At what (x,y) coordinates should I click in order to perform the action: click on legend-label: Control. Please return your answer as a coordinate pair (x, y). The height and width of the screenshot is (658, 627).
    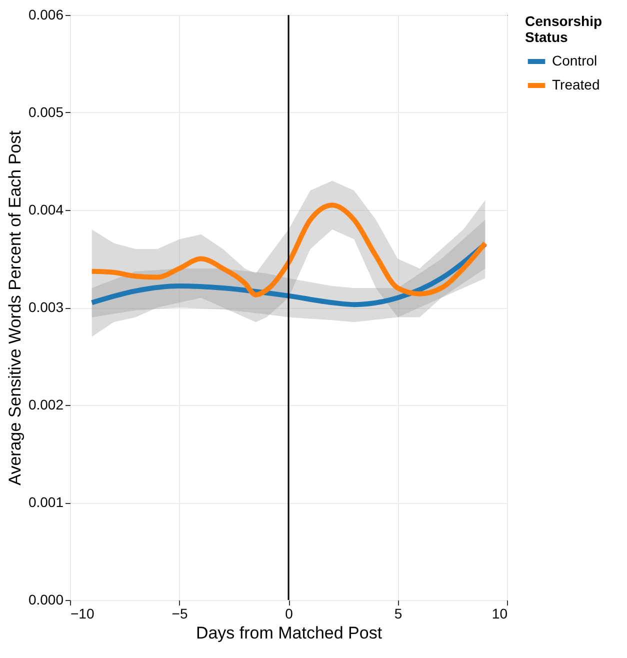
    Looking at the image, I should click on (575, 60).